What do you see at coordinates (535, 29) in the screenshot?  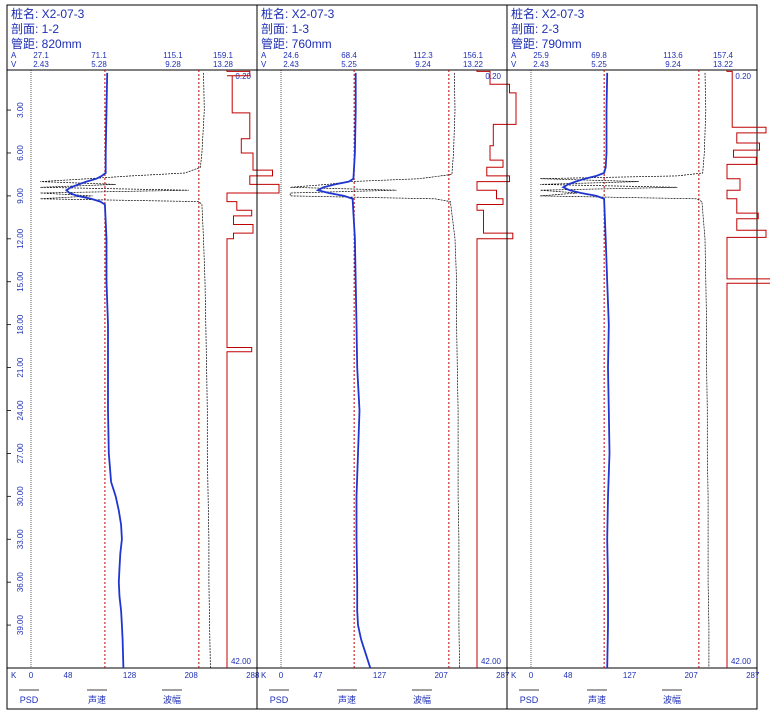 I see `section-name: 剖面: 2-3` at bounding box center [535, 29].